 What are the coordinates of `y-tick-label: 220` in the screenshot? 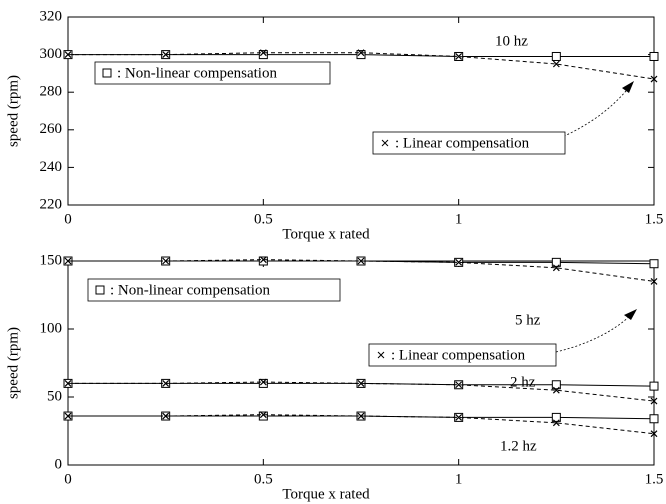 It's located at (51, 204).